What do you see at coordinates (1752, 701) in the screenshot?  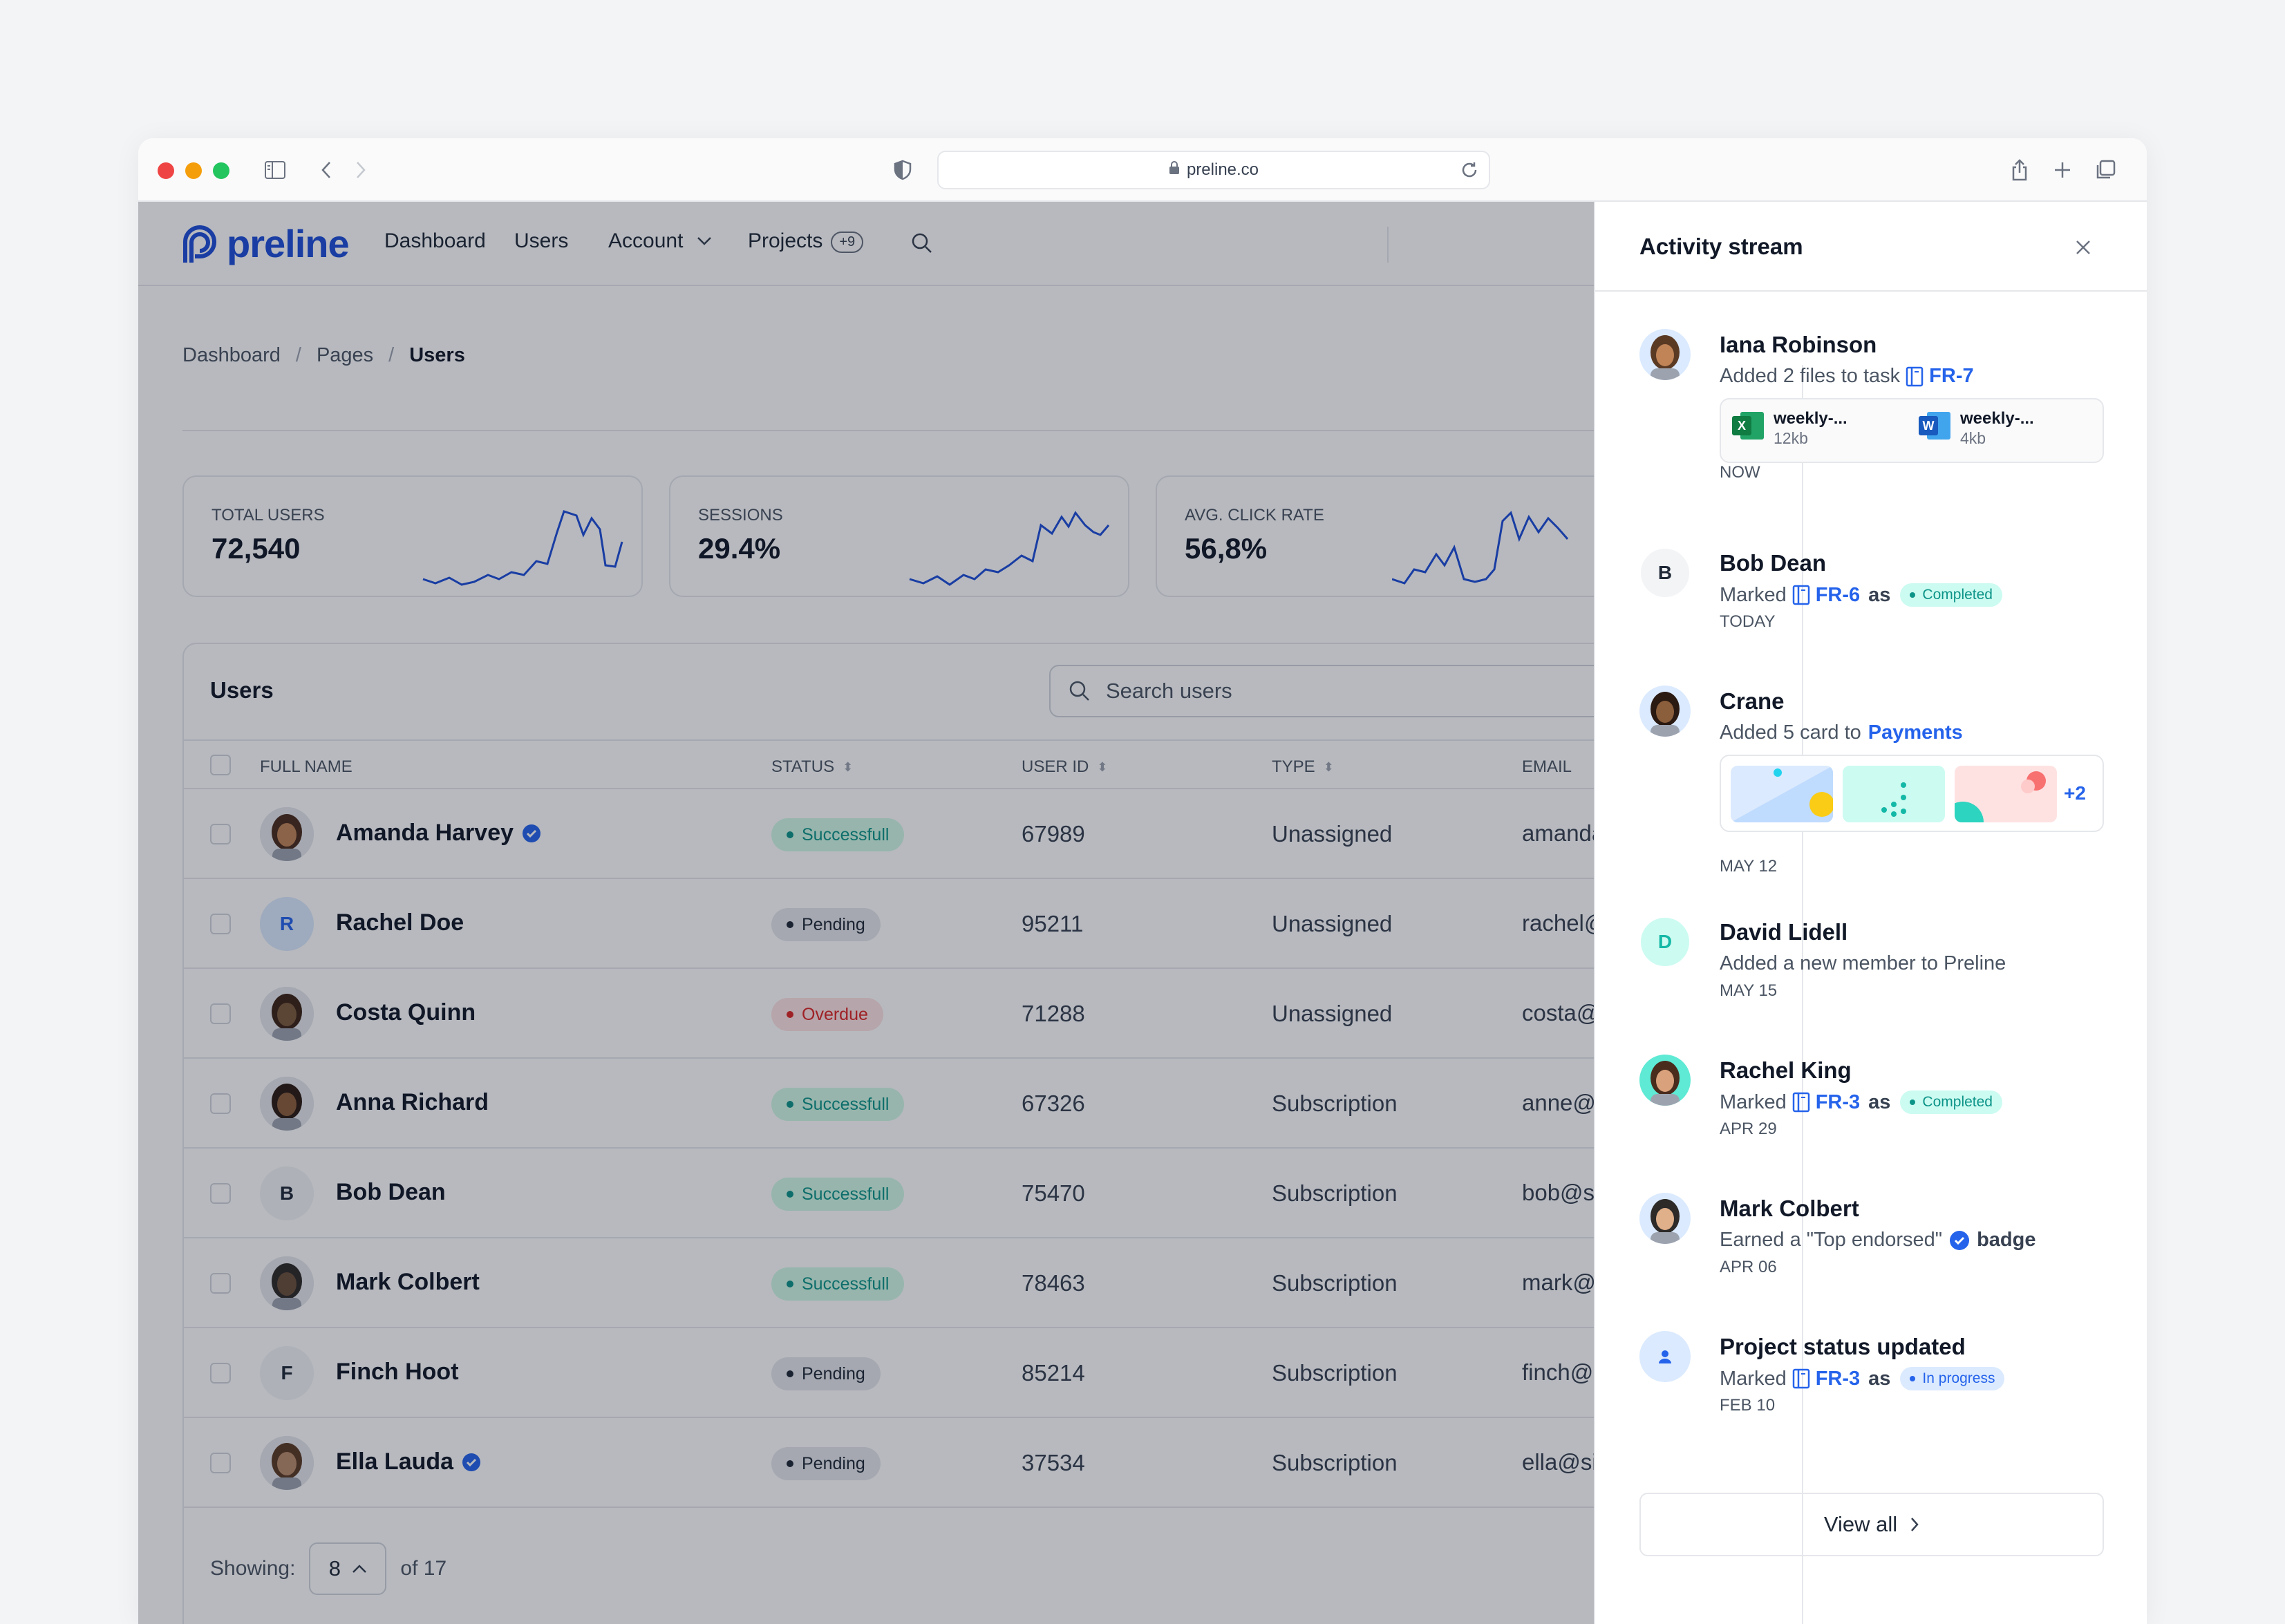 I see `activity-user-name: Crane` at bounding box center [1752, 701].